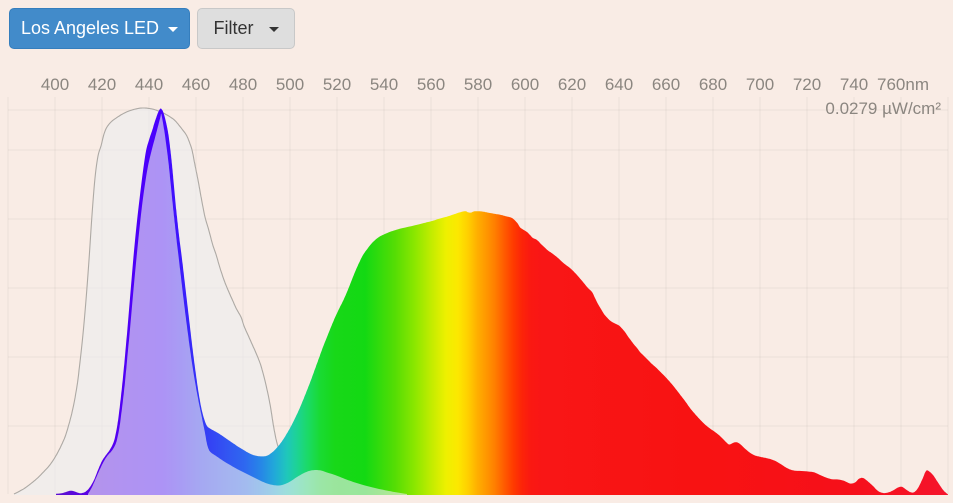 The height and width of the screenshot is (503, 953). What do you see at coordinates (854, 84) in the screenshot?
I see `svg-text: 740` at bounding box center [854, 84].